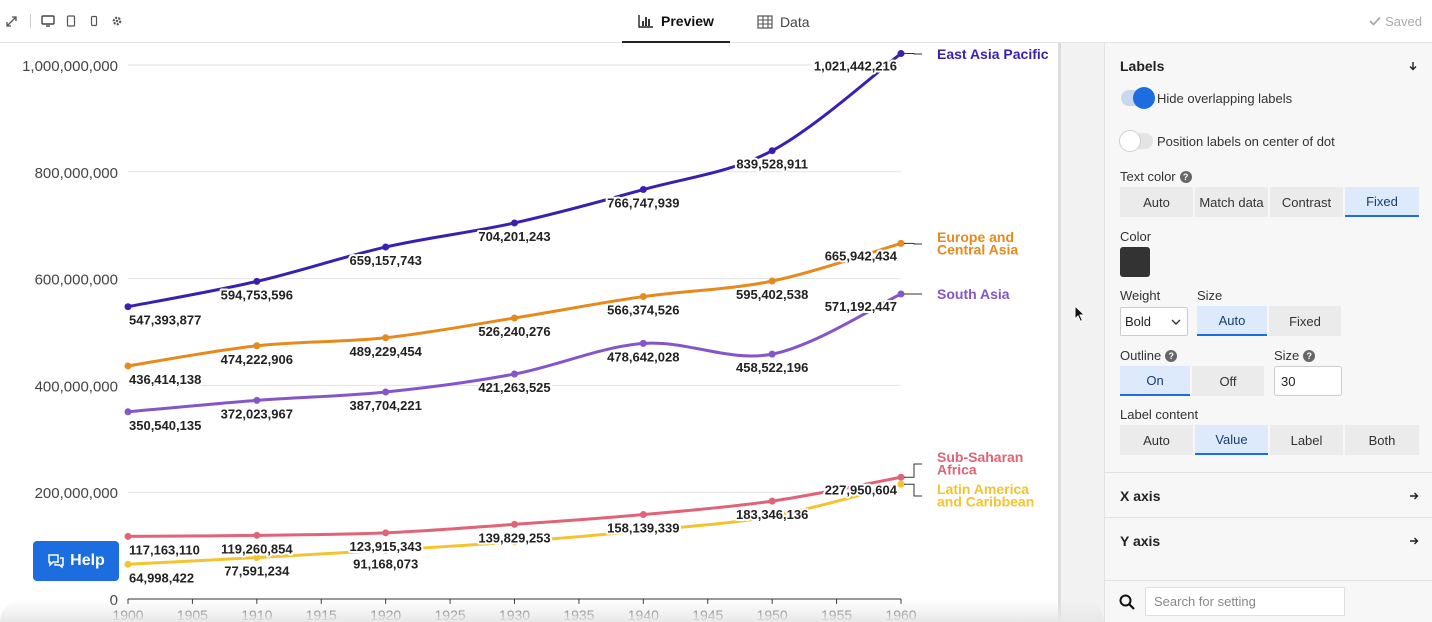 This screenshot has height=622, width=1432. Describe the element at coordinates (117, 21) in the screenshot. I see `gear-icon` at that location.